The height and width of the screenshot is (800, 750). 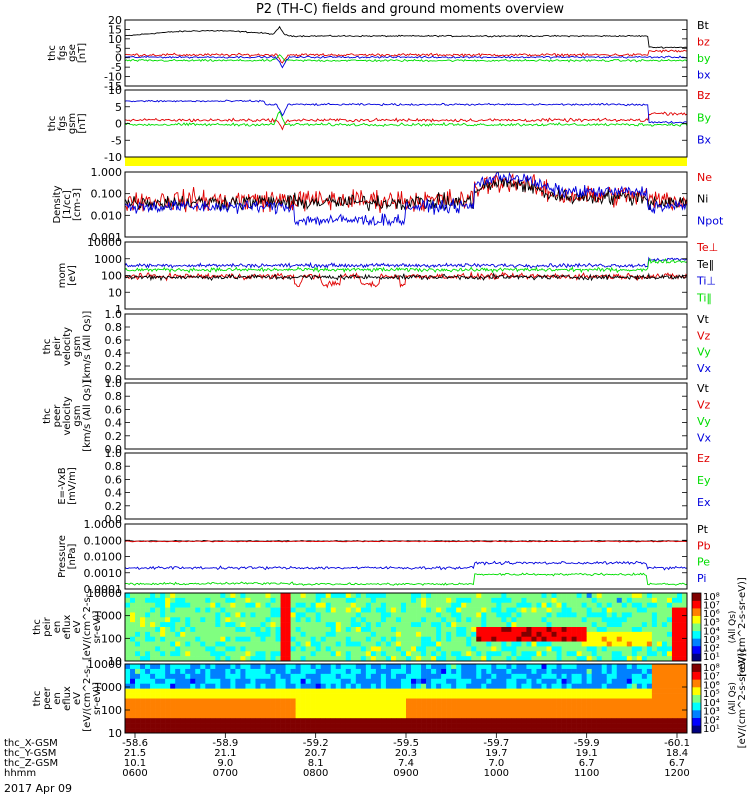 I want to click on colorbar-tick: 10⁴, so click(x=711, y=631).